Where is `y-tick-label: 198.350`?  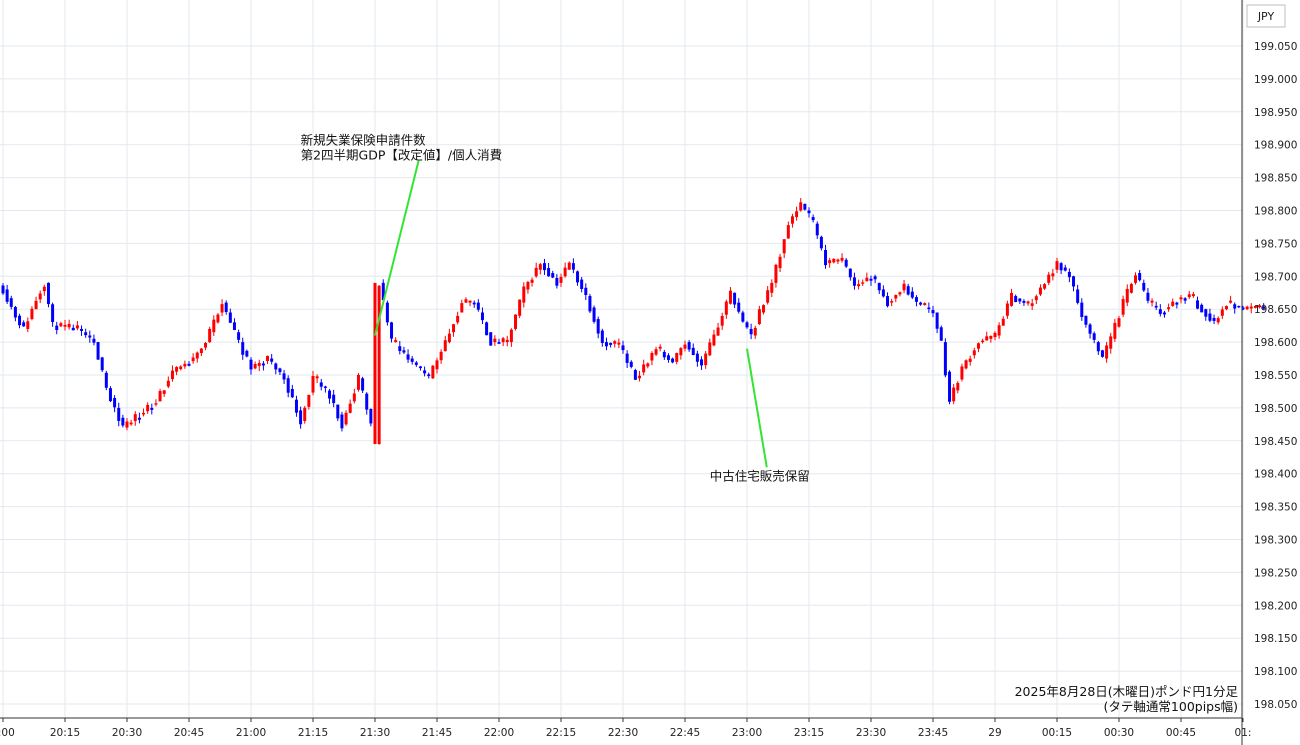 y-tick-label: 198.350 is located at coordinates (1275, 508).